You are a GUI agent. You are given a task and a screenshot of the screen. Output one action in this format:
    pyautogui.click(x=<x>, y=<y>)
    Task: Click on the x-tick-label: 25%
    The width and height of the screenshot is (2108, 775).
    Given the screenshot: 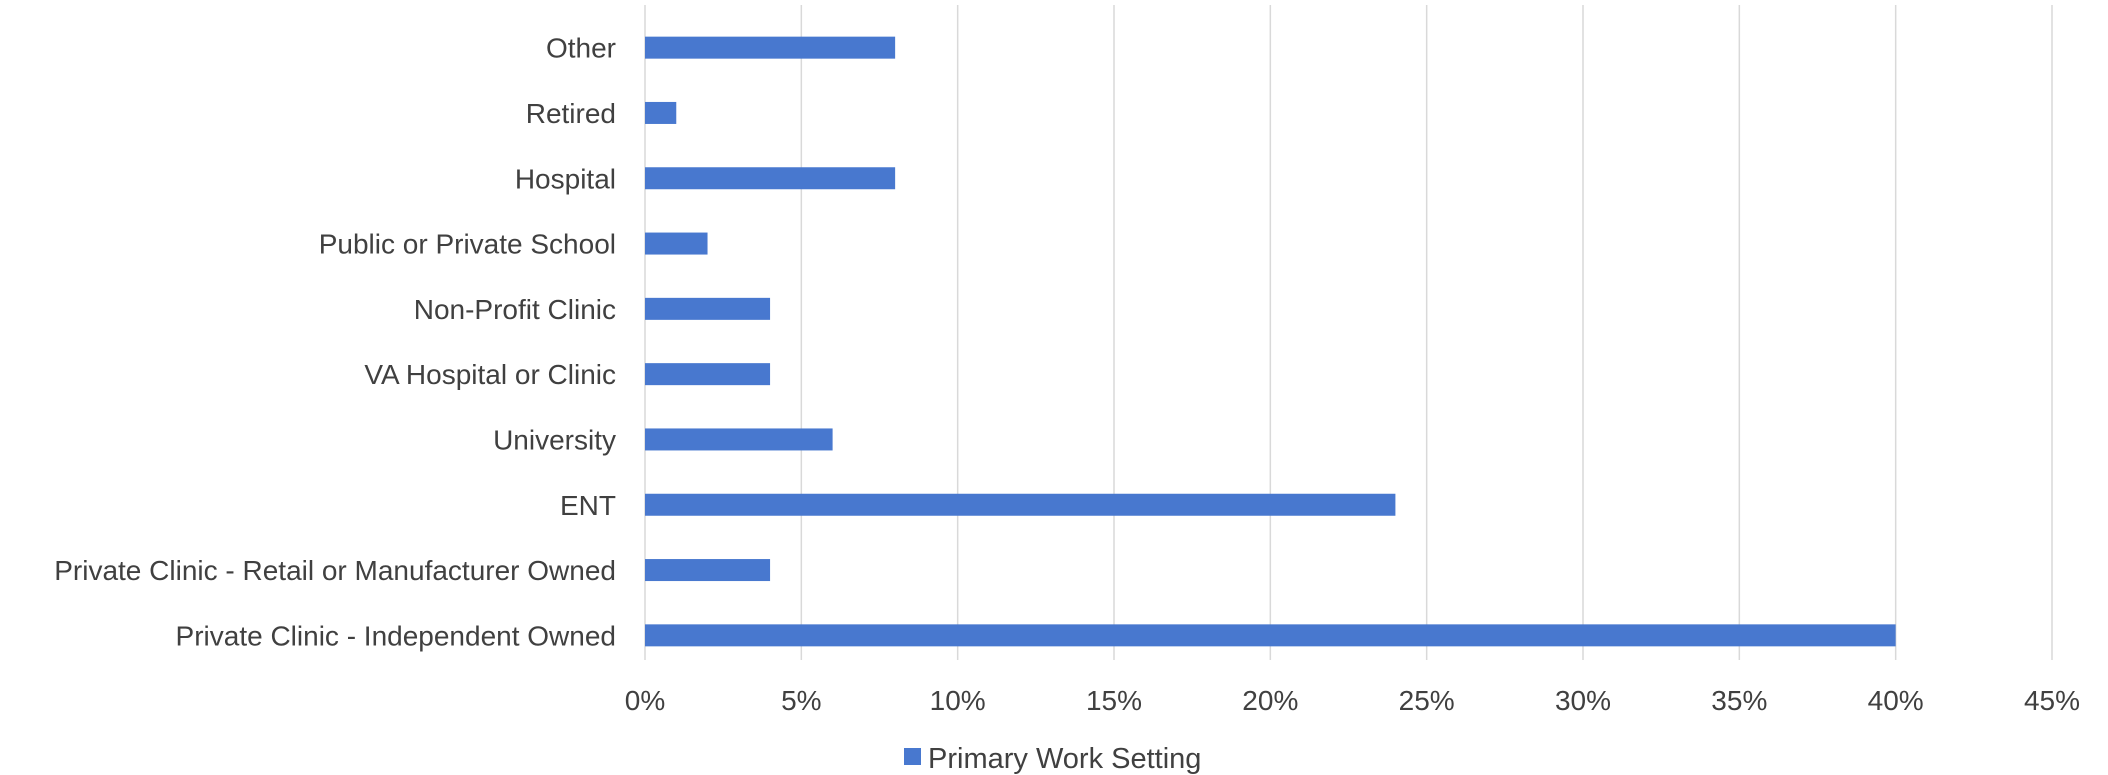 What is the action you would take?
    pyautogui.click(x=1427, y=700)
    